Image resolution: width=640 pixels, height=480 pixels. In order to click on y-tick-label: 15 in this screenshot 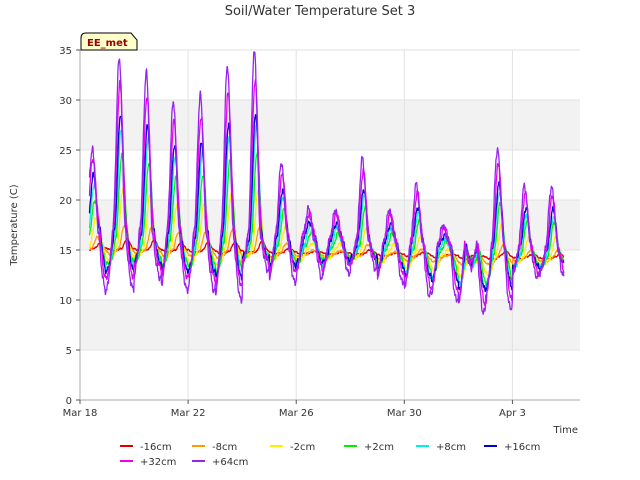, I will do `click(65, 251)`.